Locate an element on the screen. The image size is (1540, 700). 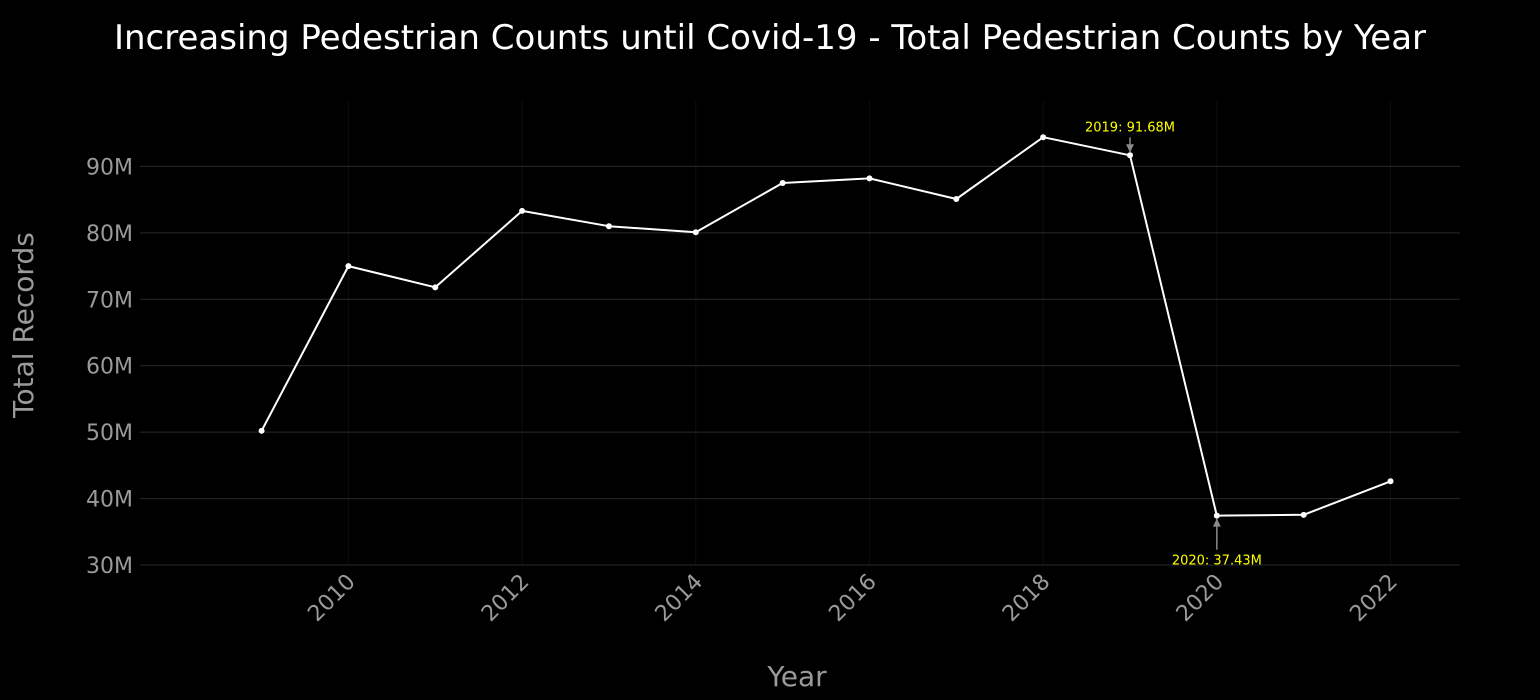
y-tick-label: 50M is located at coordinates (109, 433).